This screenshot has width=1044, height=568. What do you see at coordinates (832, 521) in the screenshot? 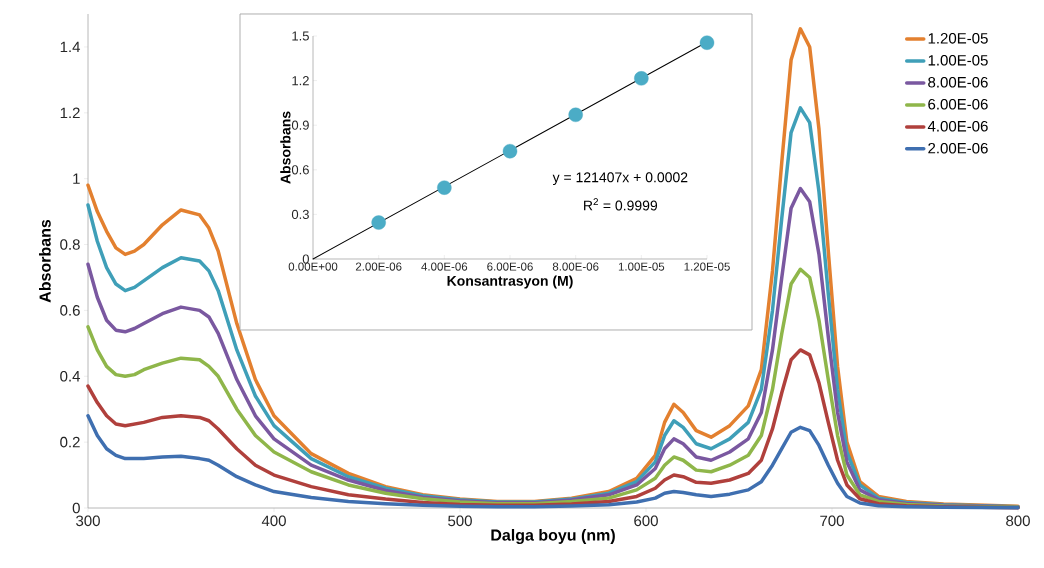
I see `x-tick-label: 700` at bounding box center [832, 521].